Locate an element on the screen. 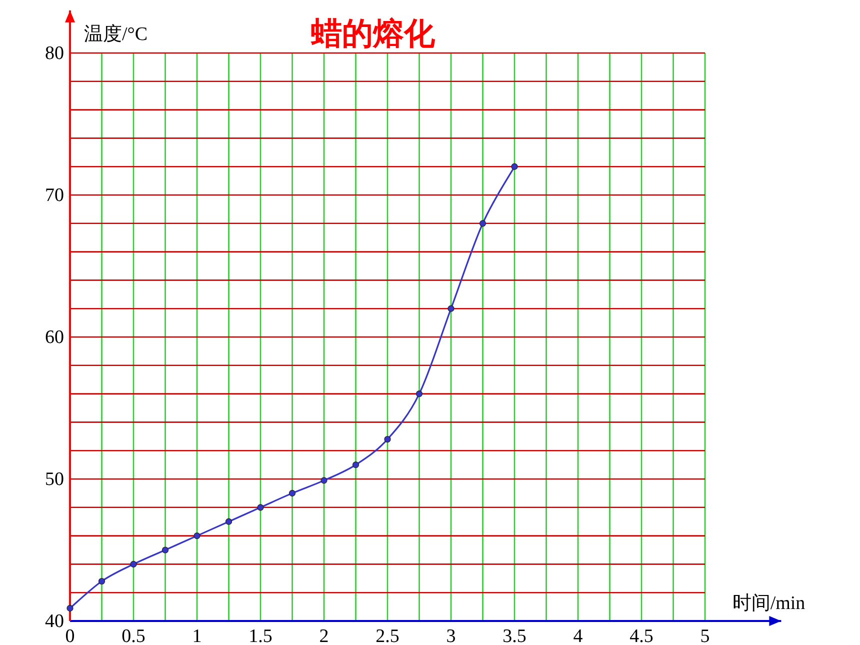 The width and height of the screenshot is (860, 645). x-axis-title: 时间/min is located at coordinates (769, 603).